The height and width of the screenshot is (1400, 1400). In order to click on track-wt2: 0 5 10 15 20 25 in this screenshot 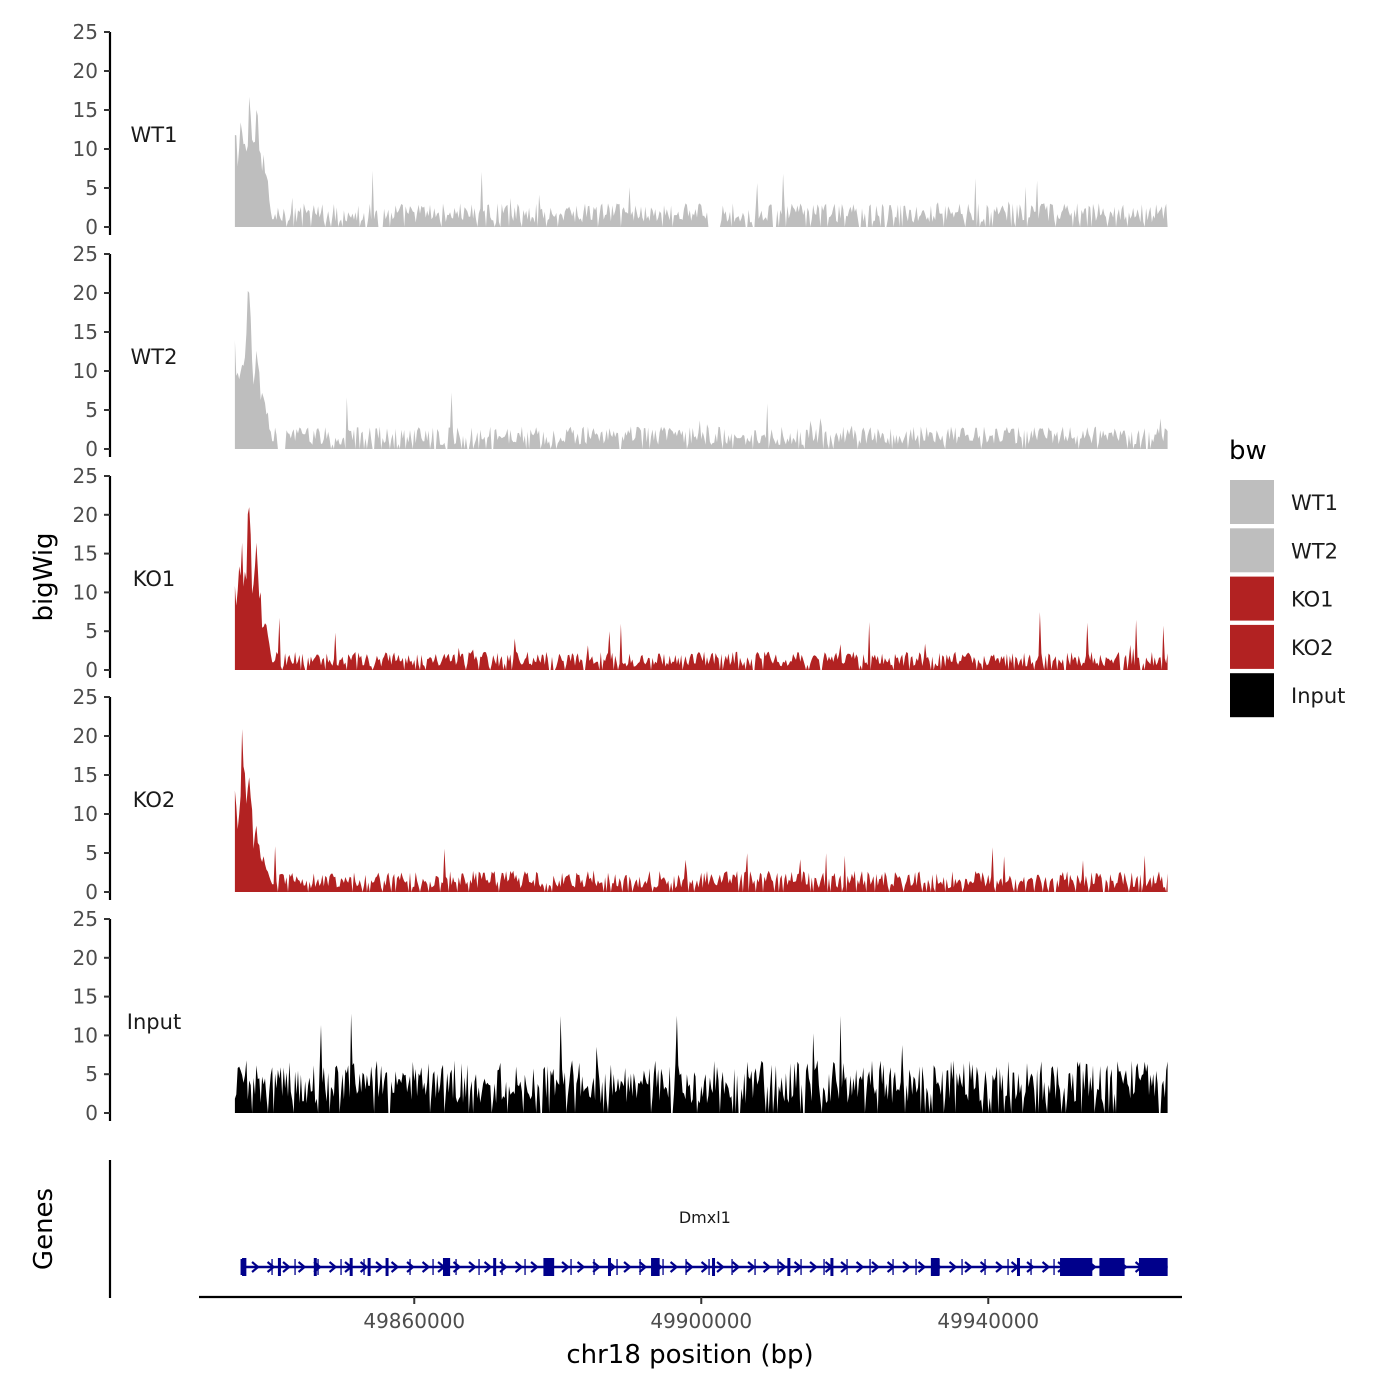, I will do `click(620, 351)`.